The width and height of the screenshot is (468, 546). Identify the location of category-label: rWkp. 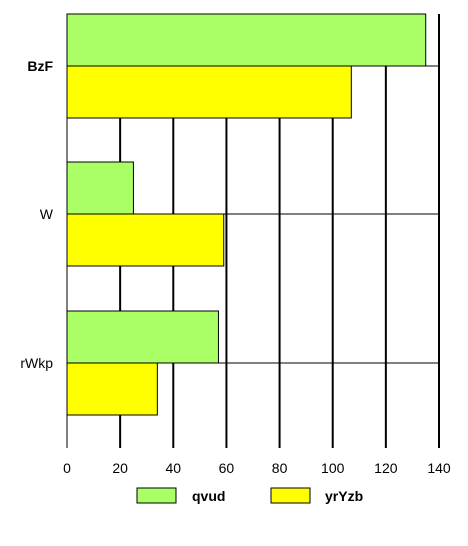
(36, 363).